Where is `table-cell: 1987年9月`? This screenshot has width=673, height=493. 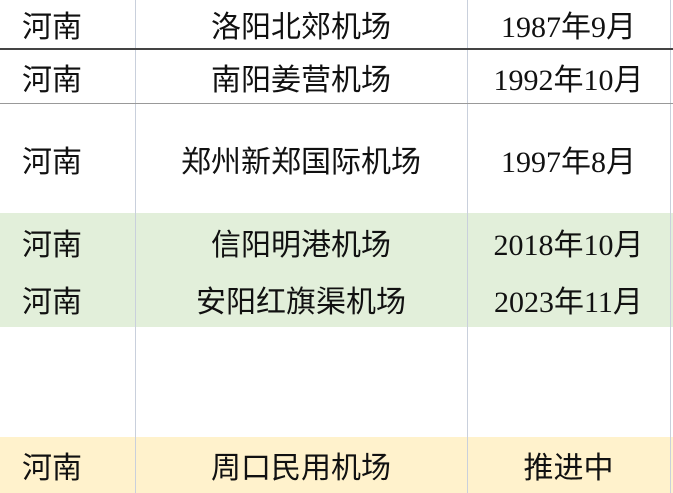 table-cell: 1987年9月 is located at coordinates (568, 27).